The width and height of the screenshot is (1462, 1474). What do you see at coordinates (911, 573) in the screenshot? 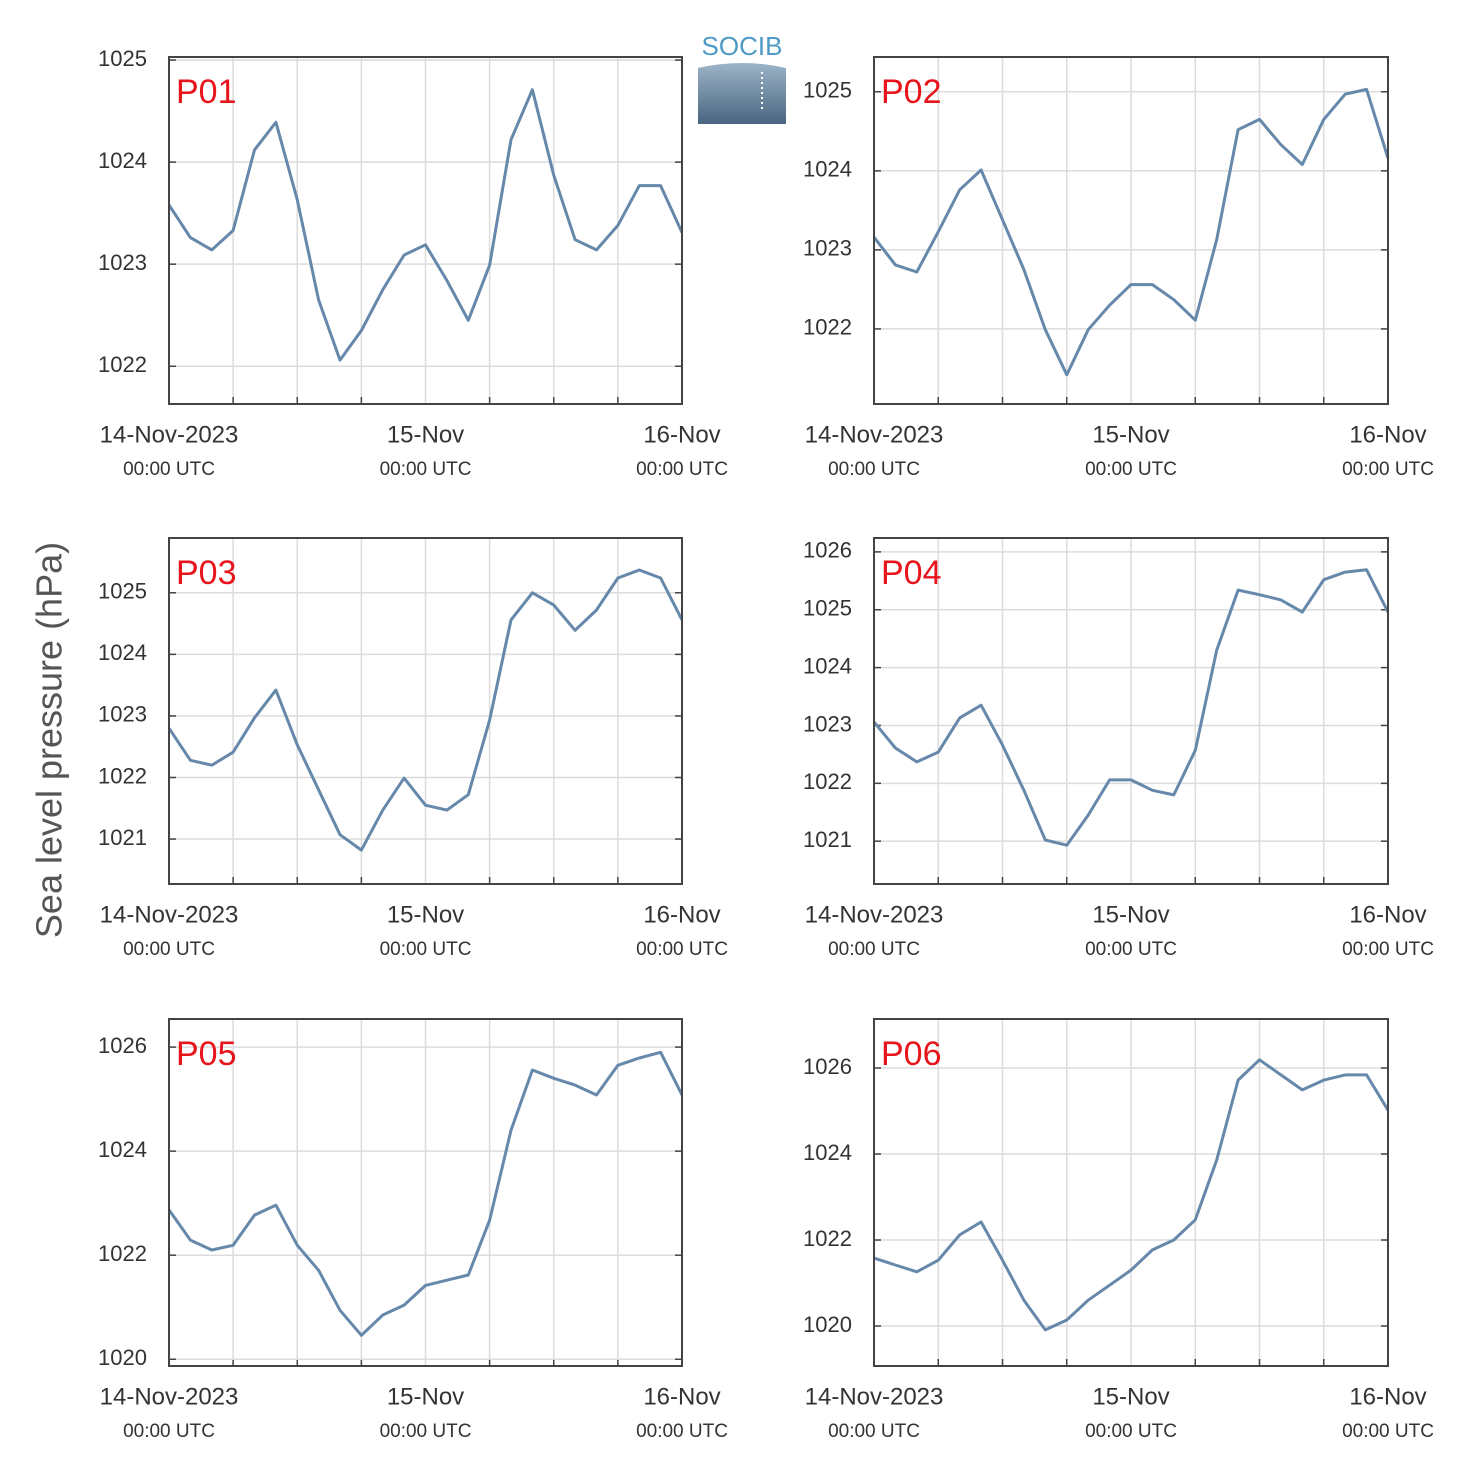
I see `panel-title: P04` at bounding box center [911, 573].